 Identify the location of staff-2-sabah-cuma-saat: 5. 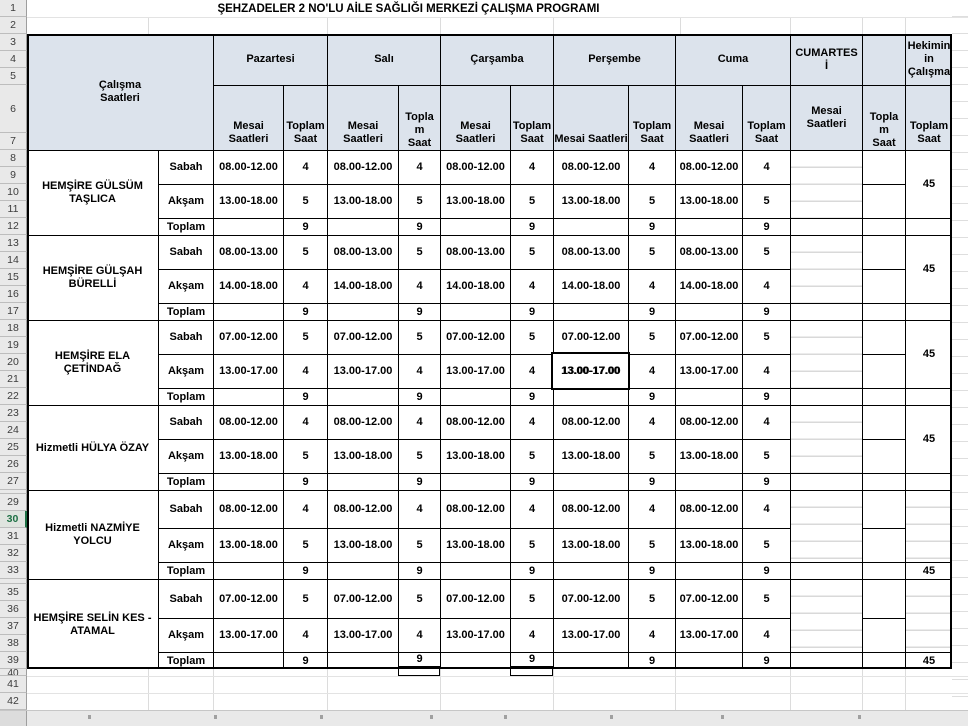
(766, 252).